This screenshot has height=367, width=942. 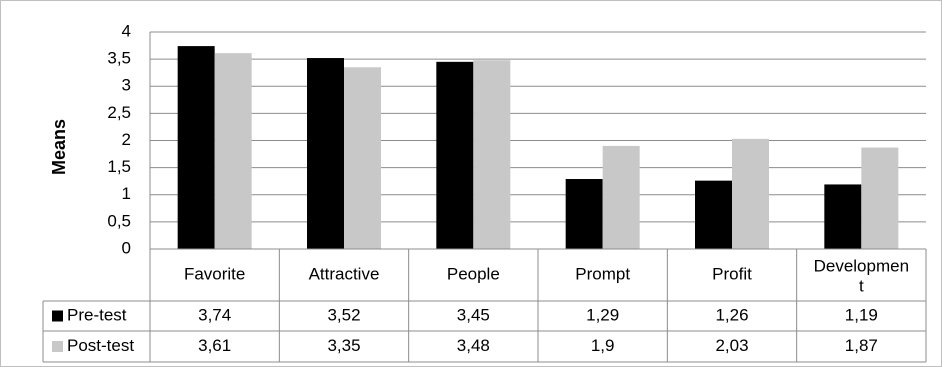 What do you see at coordinates (126, 139) in the screenshot?
I see `y-tick-label: 2` at bounding box center [126, 139].